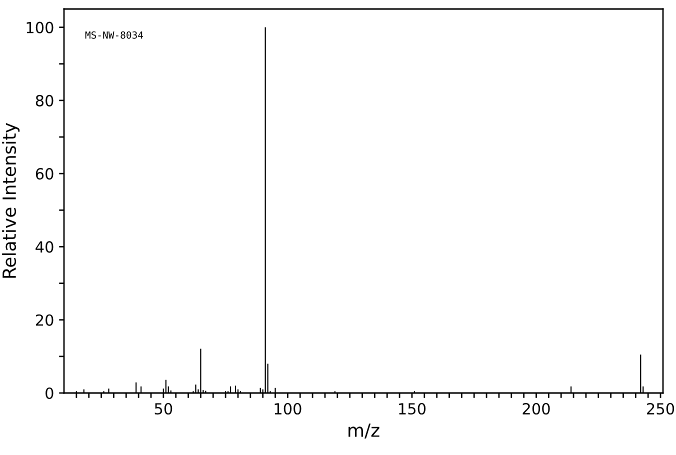  I want to click on y-tick-label: 0, so click(50, 393).